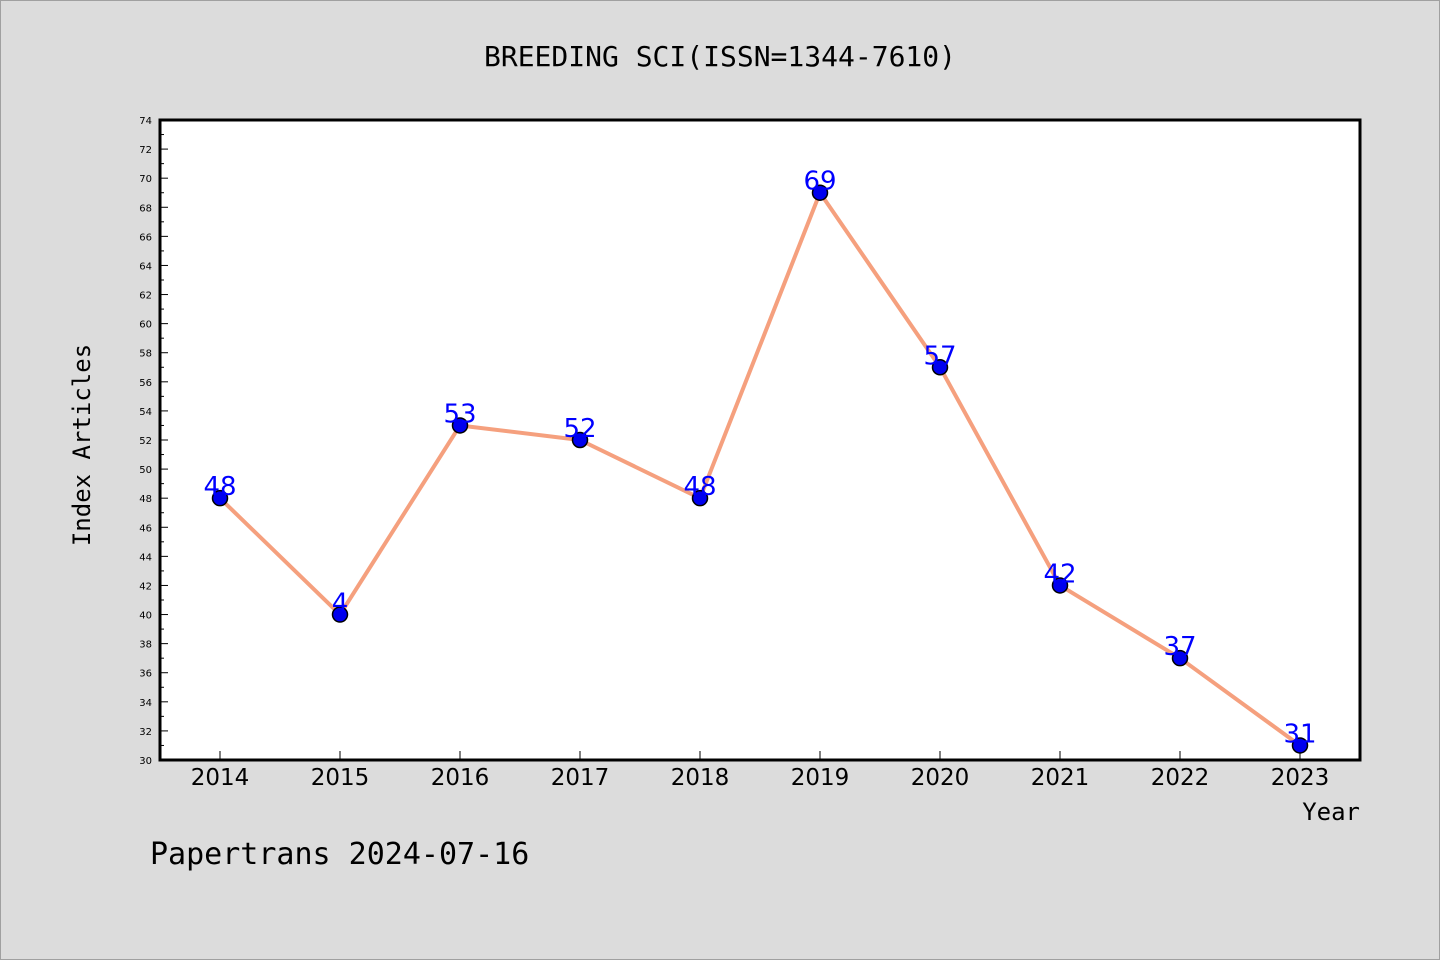  What do you see at coordinates (145, 703) in the screenshot?
I see `y-tick-label: 34` at bounding box center [145, 703].